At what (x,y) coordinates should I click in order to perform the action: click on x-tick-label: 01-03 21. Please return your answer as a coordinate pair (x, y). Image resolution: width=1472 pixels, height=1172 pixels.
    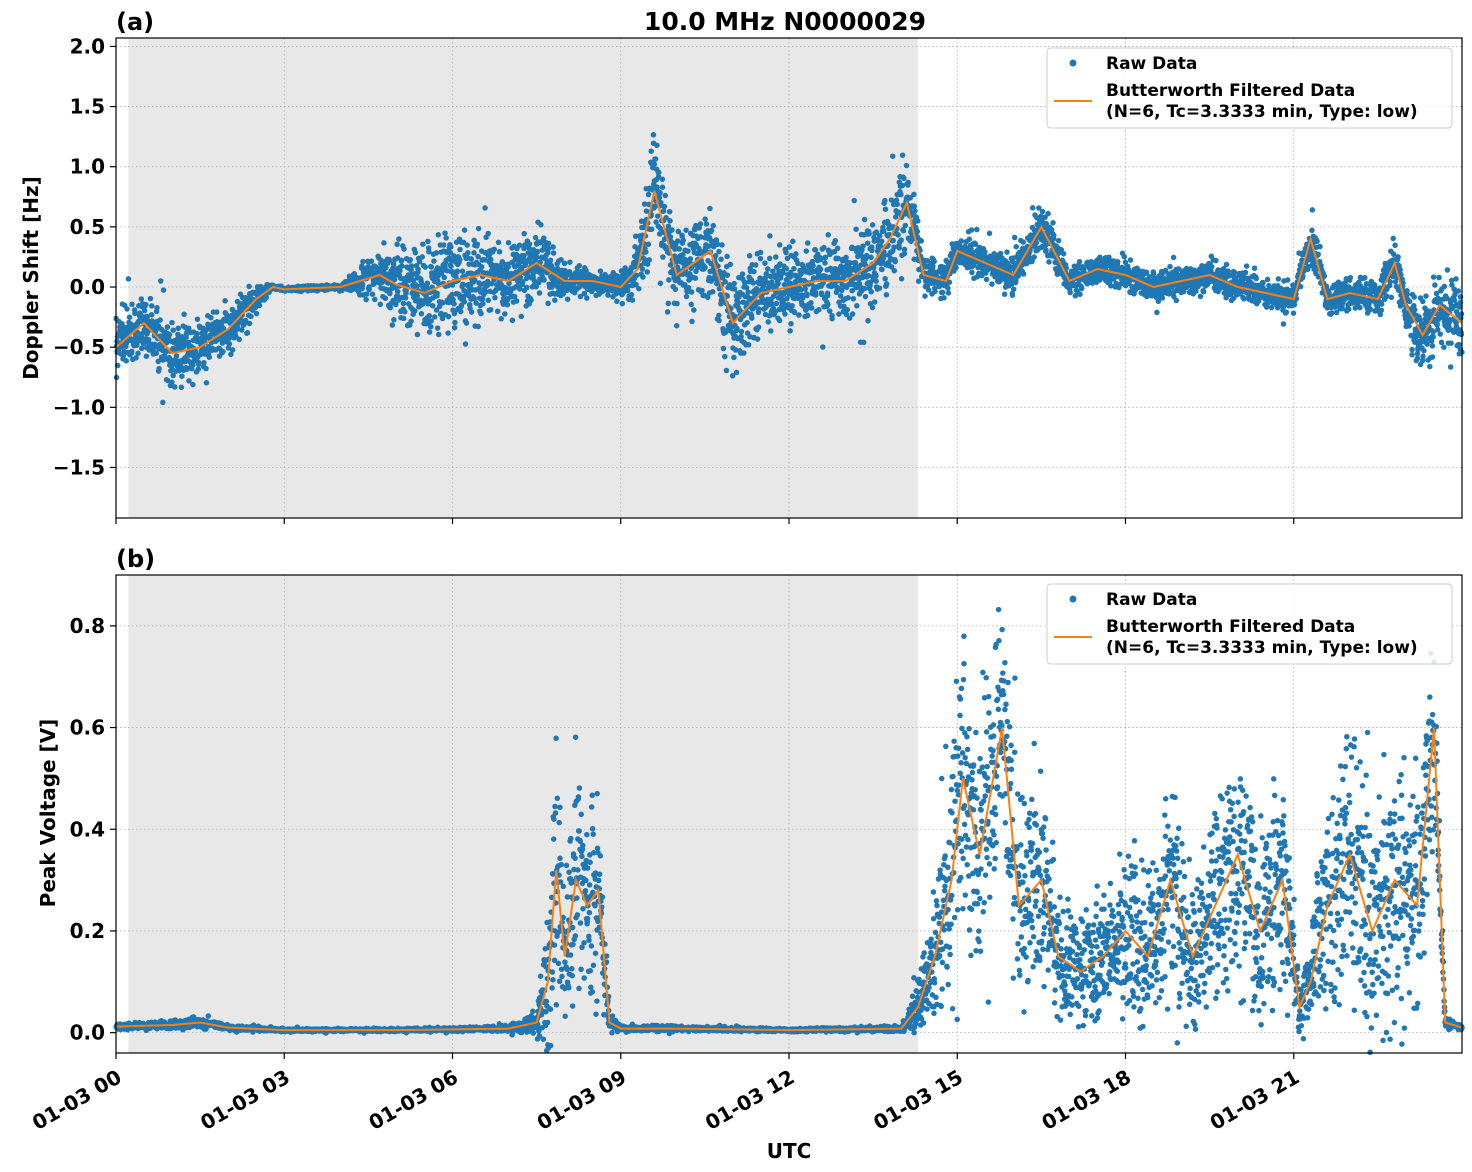
    Looking at the image, I should click on (1255, 1100).